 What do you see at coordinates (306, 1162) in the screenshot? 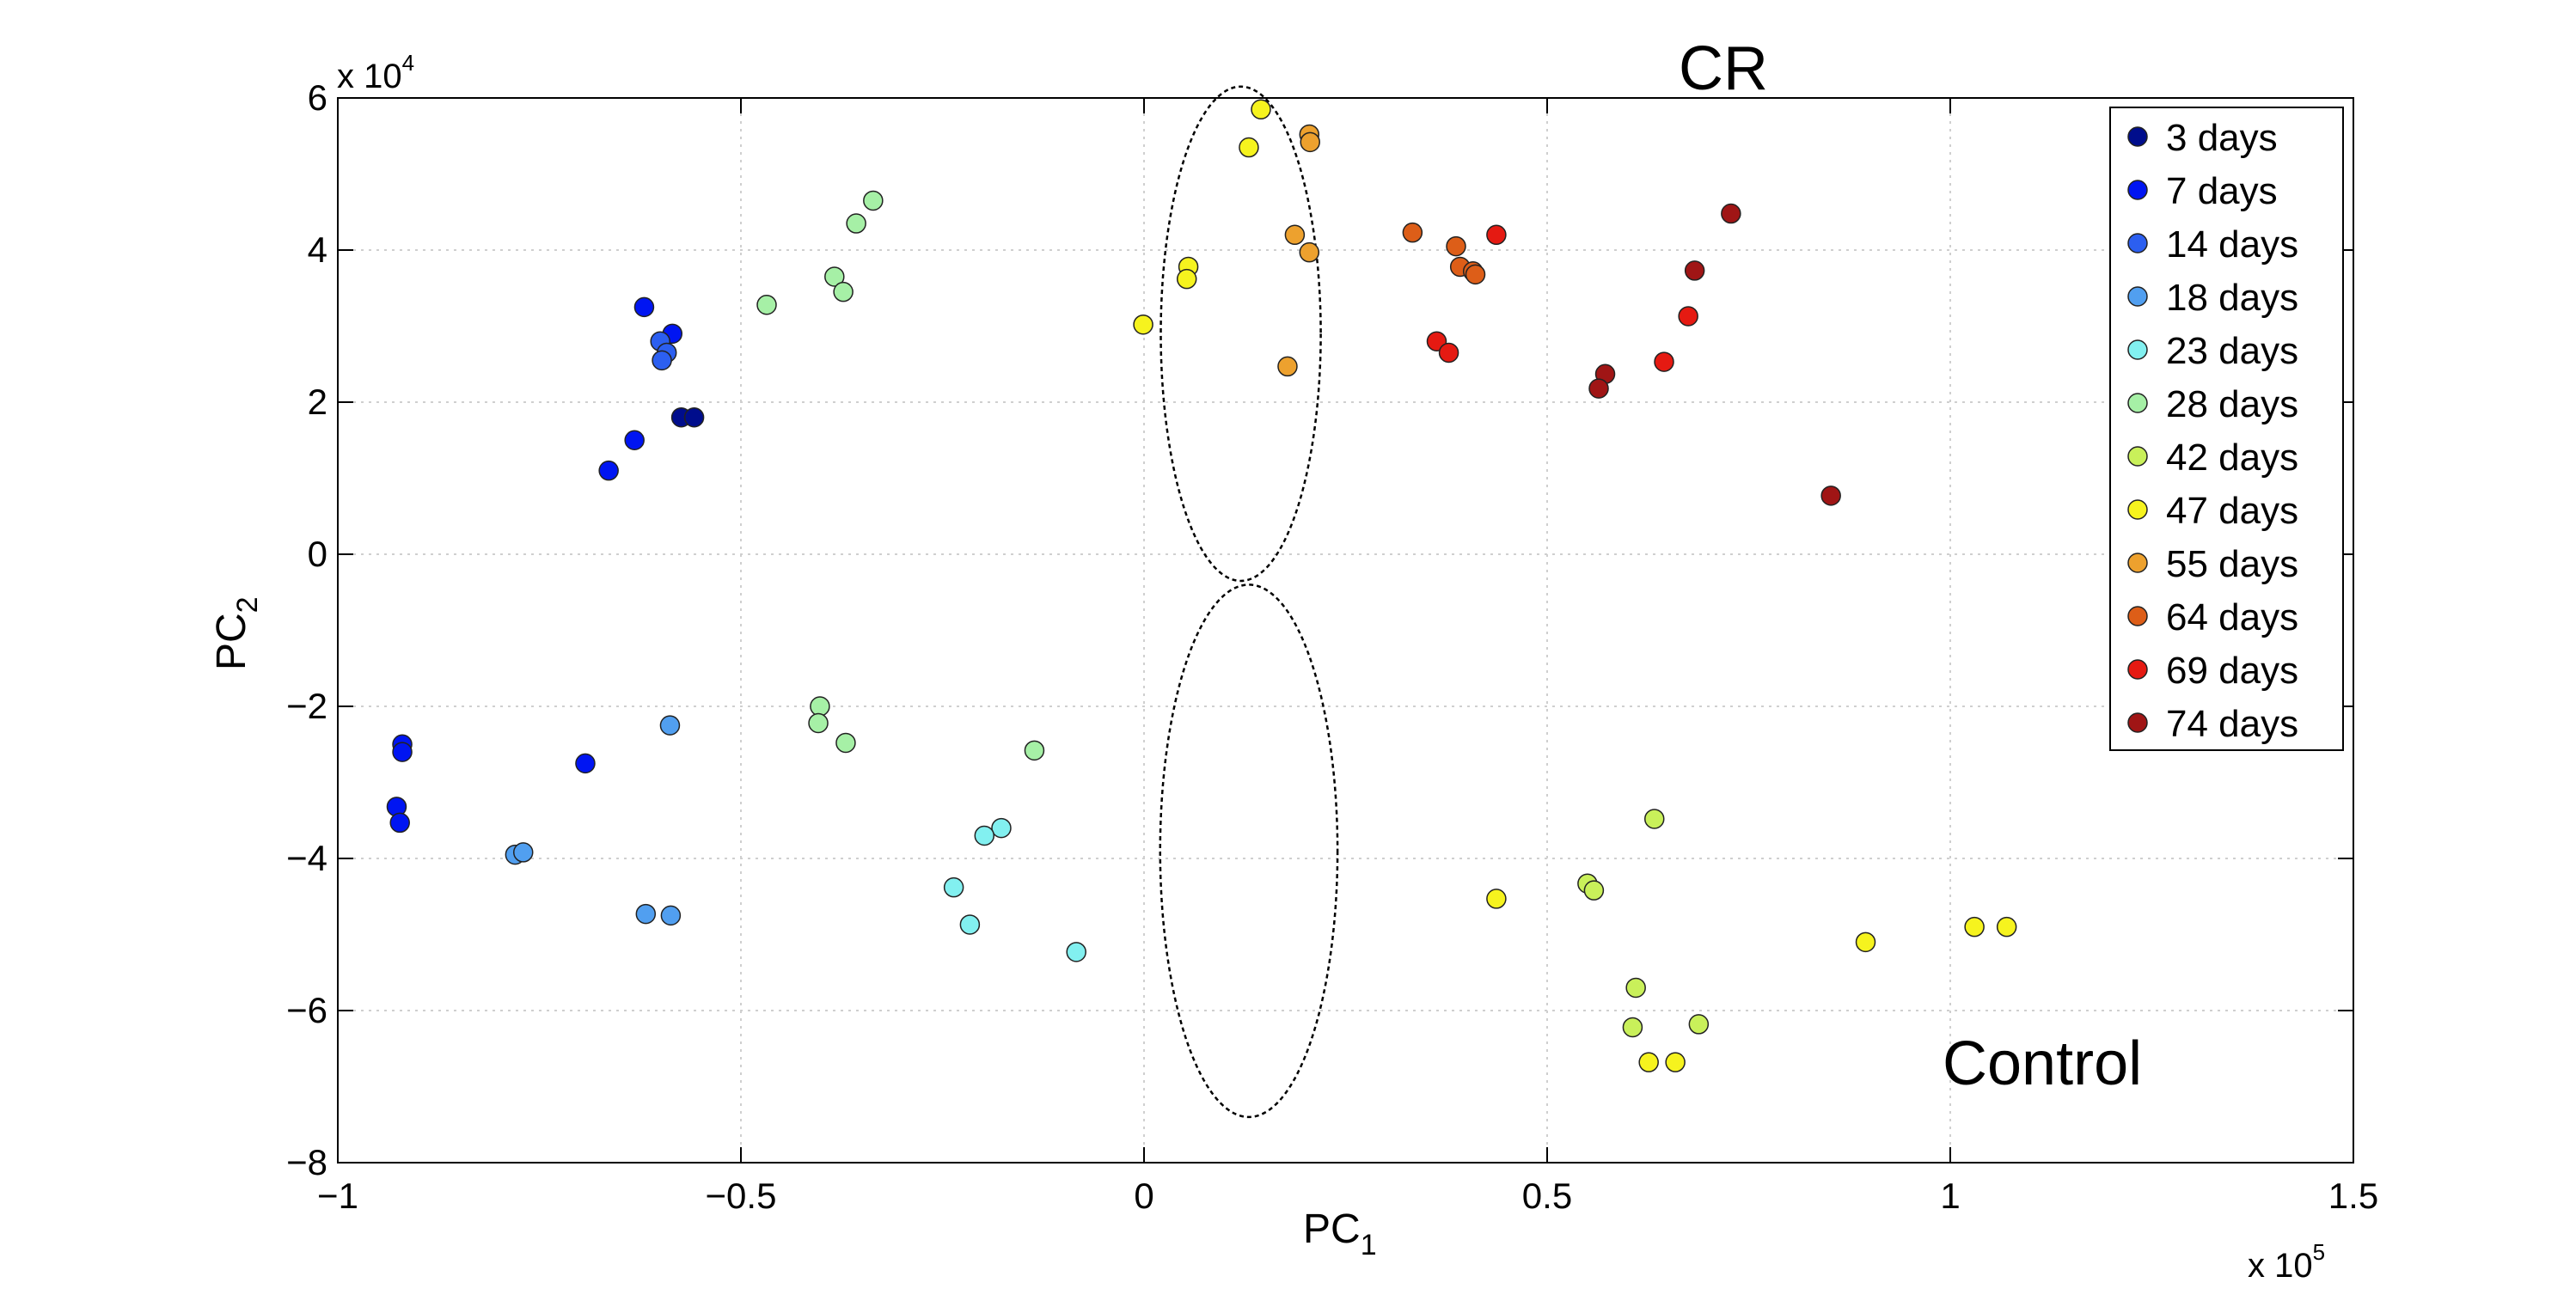
I see `y-tick-label: −8` at bounding box center [306, 1162].